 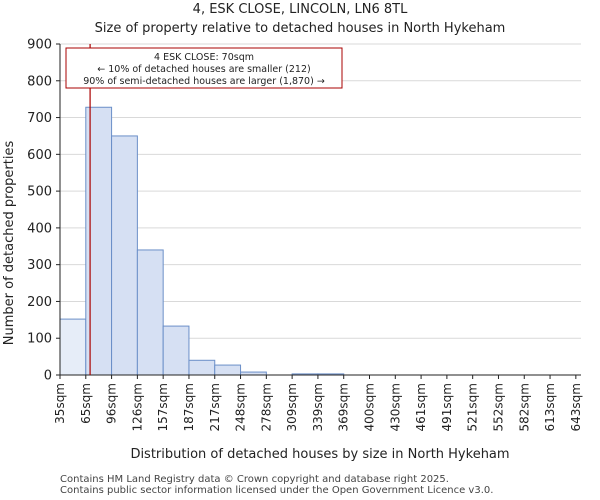 I want to click on y-axis-label: Number of detached properties, so click(x=9, y=243).